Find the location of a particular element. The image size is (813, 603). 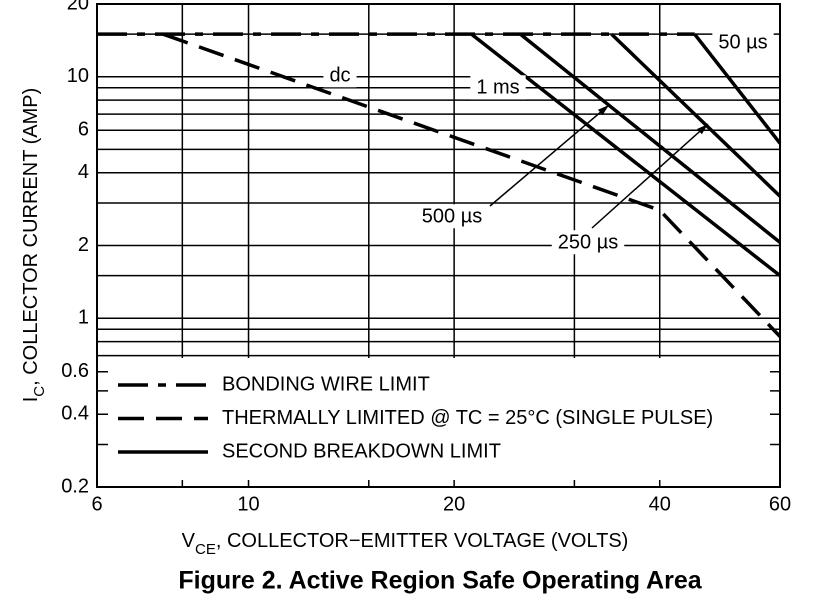

x-tick-label: 10 is located at coordinates (248, 504).